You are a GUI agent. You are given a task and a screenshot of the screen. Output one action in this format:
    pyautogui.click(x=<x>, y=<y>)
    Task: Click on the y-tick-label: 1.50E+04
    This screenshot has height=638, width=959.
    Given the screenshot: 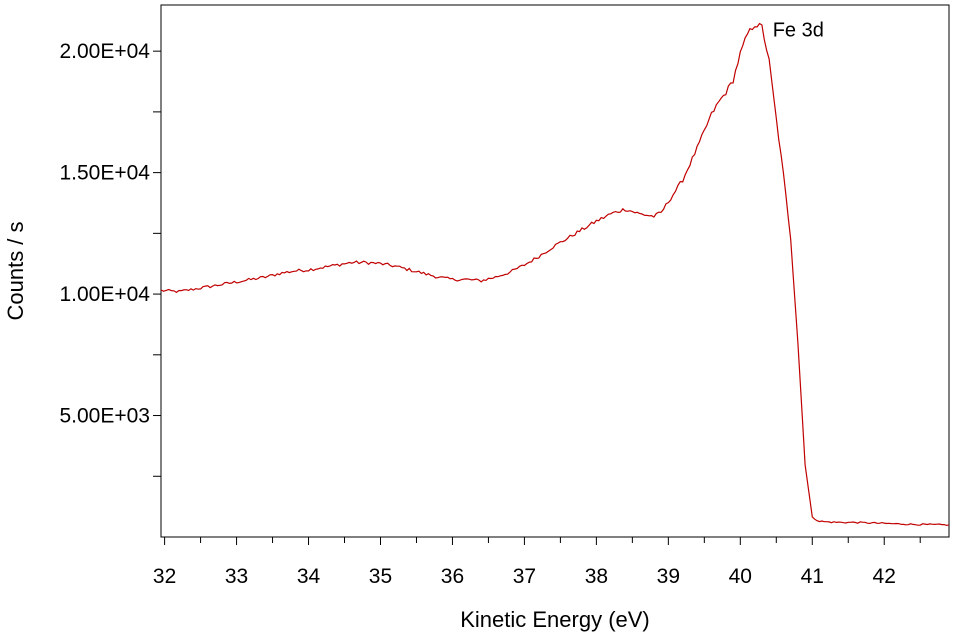 What is the action you would take?
    pyautogui.click(x=104, y=173)
    